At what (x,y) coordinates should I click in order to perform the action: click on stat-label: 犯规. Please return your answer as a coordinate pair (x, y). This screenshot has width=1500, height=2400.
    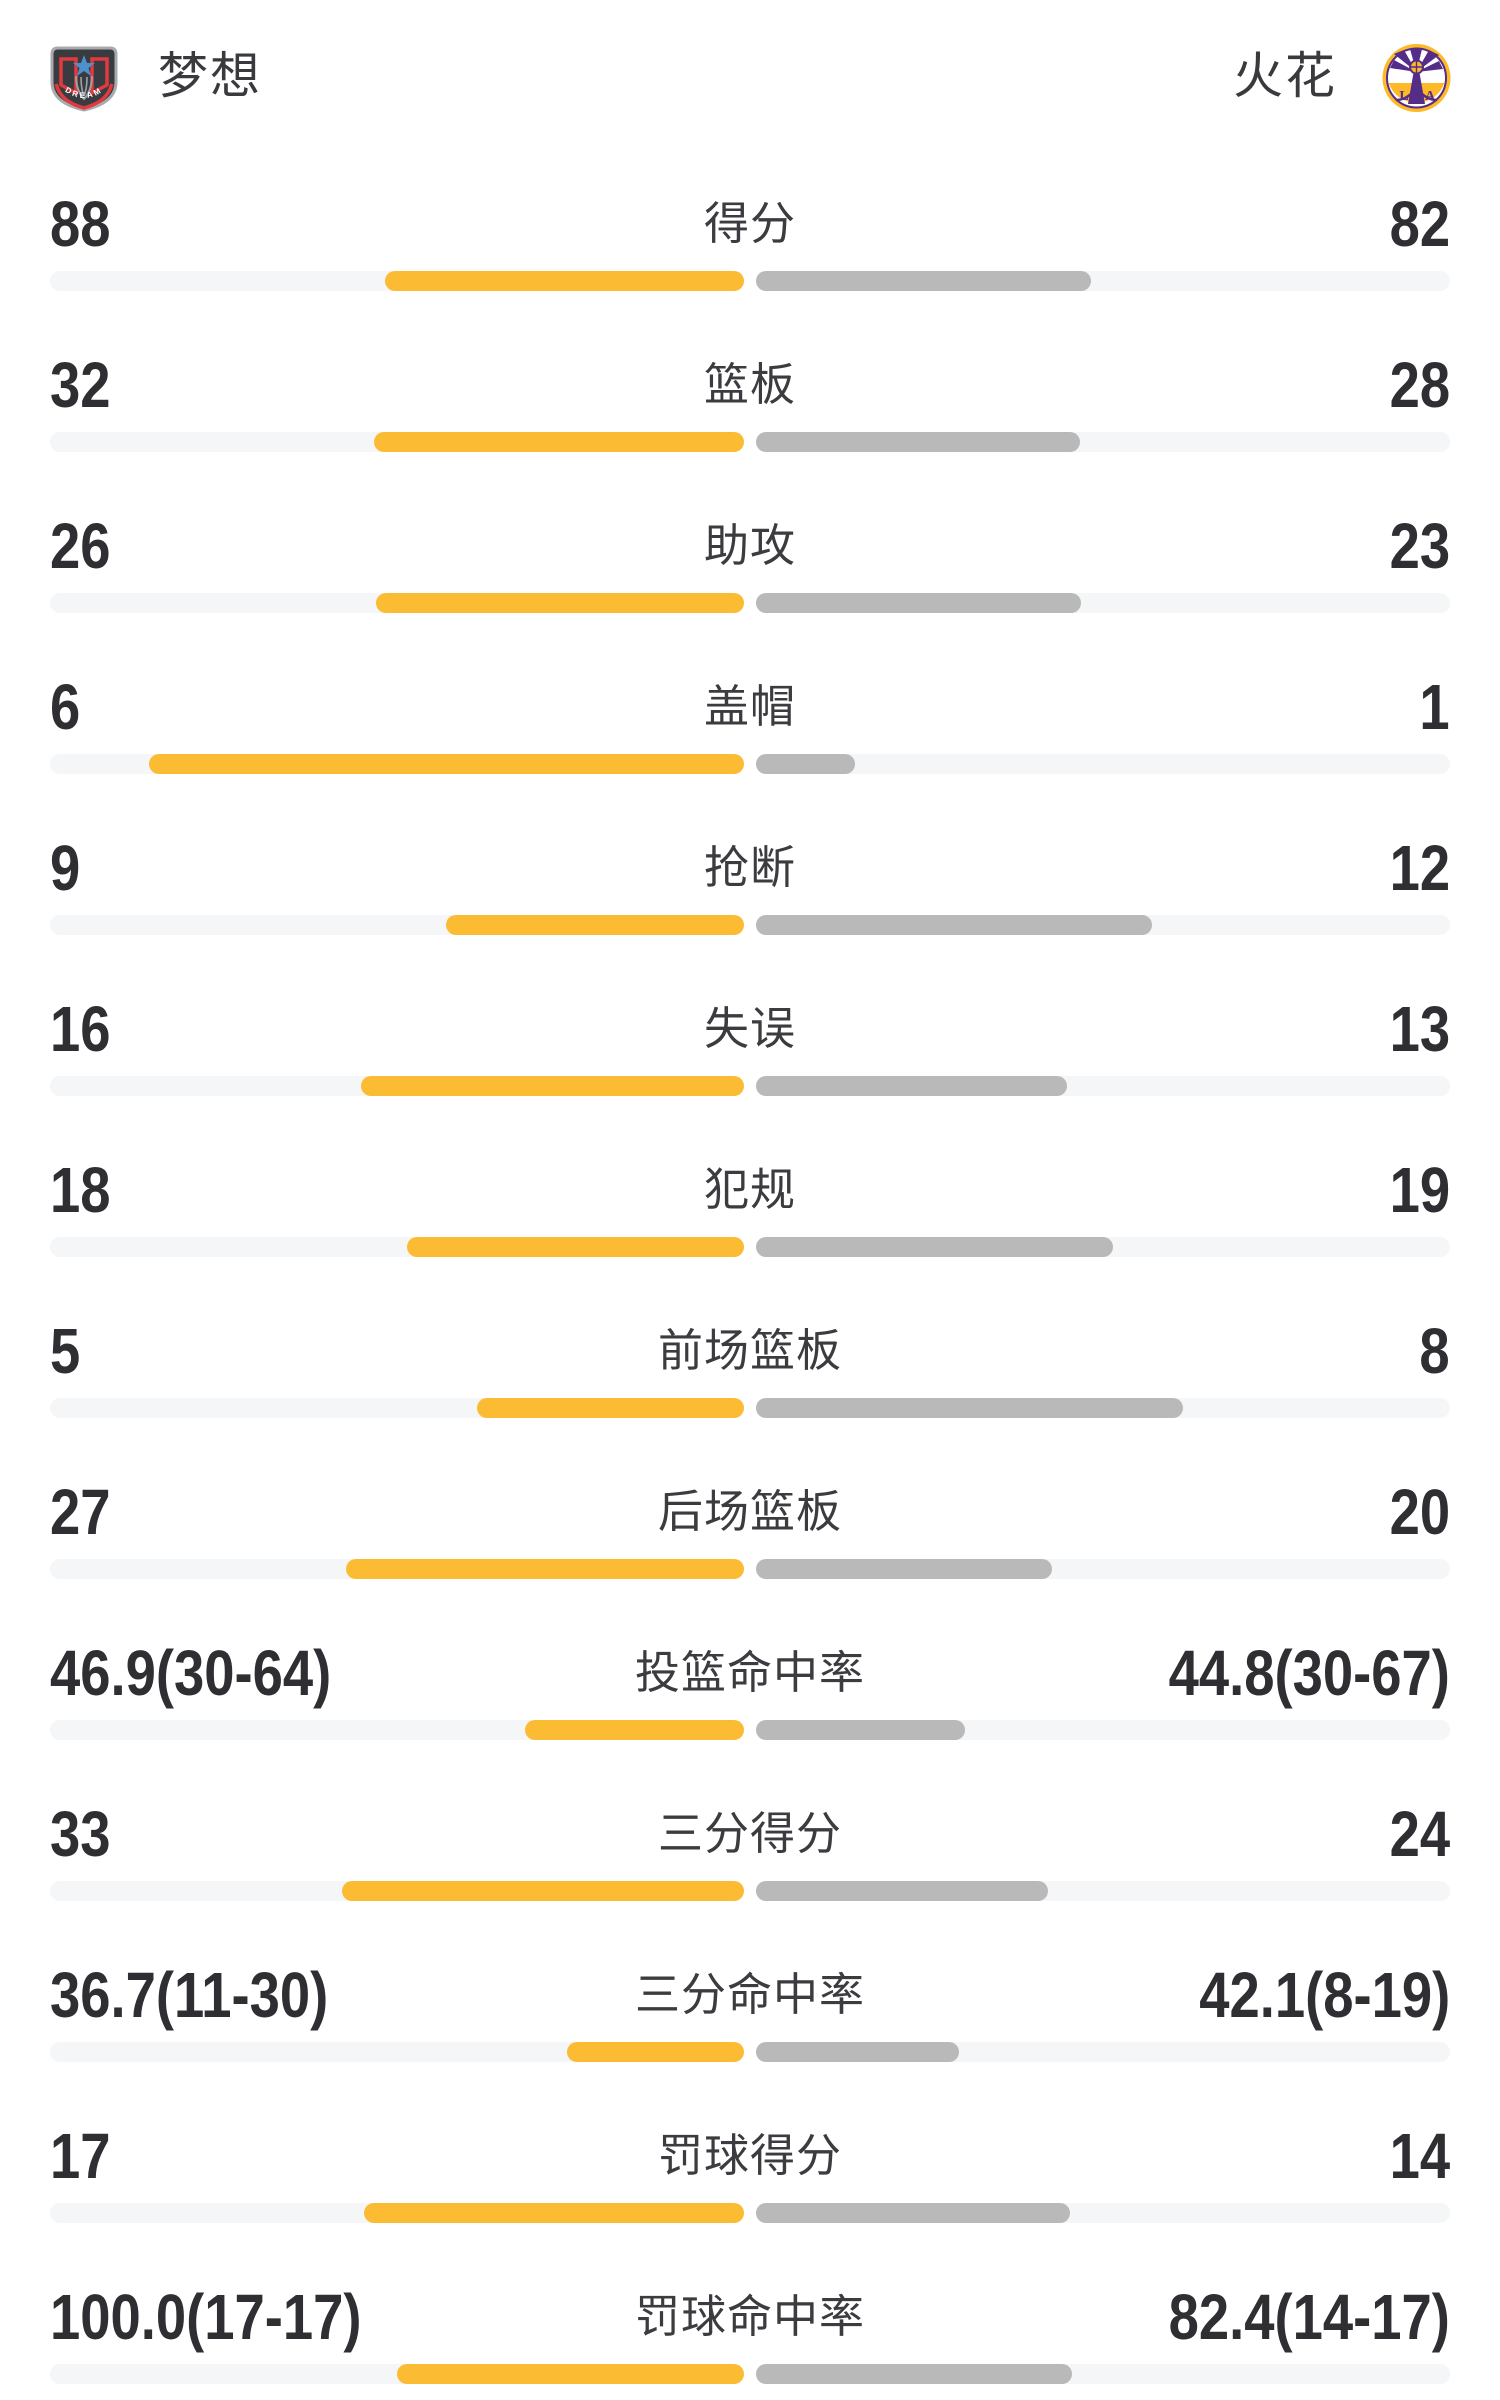
    Looking at the image, I should click on (749, 1189).